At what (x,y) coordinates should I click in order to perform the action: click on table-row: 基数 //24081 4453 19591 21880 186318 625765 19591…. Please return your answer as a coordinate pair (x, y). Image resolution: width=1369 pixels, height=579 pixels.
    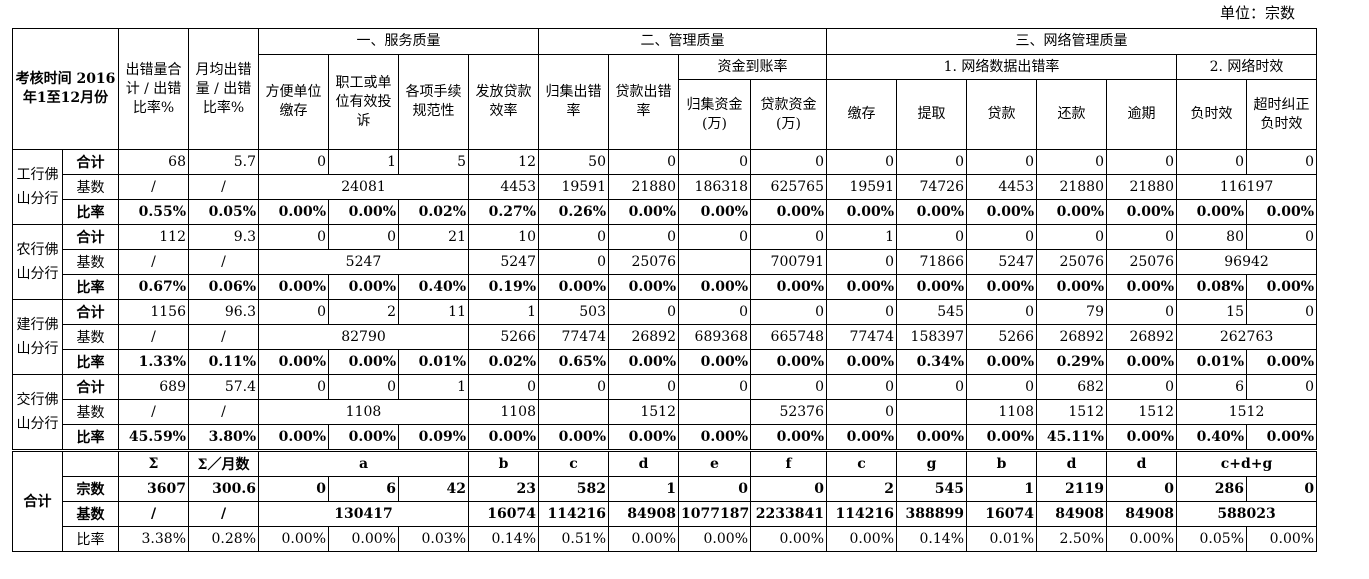
    Looking at the image, I should click on (665, 187).